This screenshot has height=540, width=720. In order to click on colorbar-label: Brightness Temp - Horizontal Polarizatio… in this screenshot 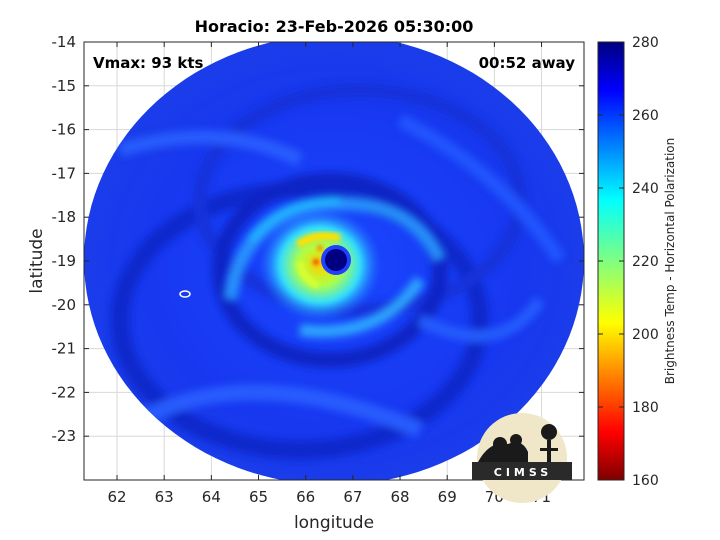, I will do `click(670, 261)`.